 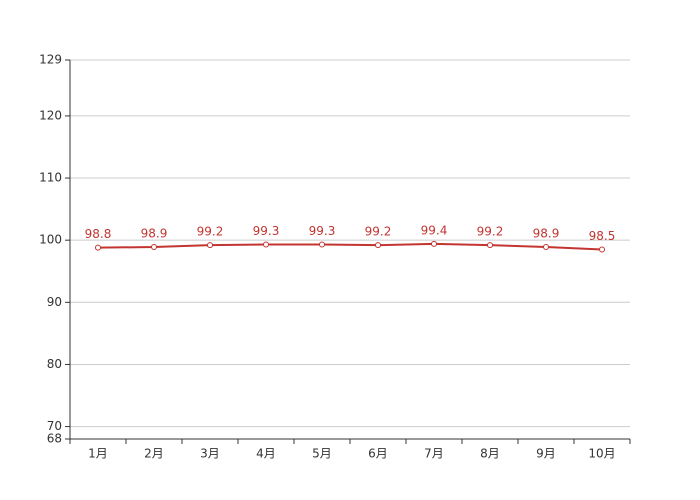 I want to click on data-label: 99.4, so click(x=434, y=230).